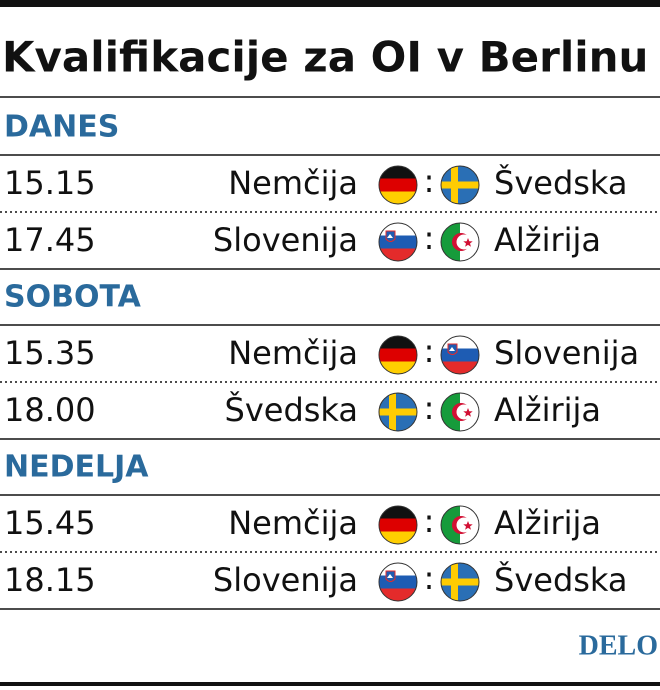 The image size is (660, 690). What do you see at coordinates (50, 580) in the screenshot?
I see `time: 18.15` at bounding box center [50, 580].